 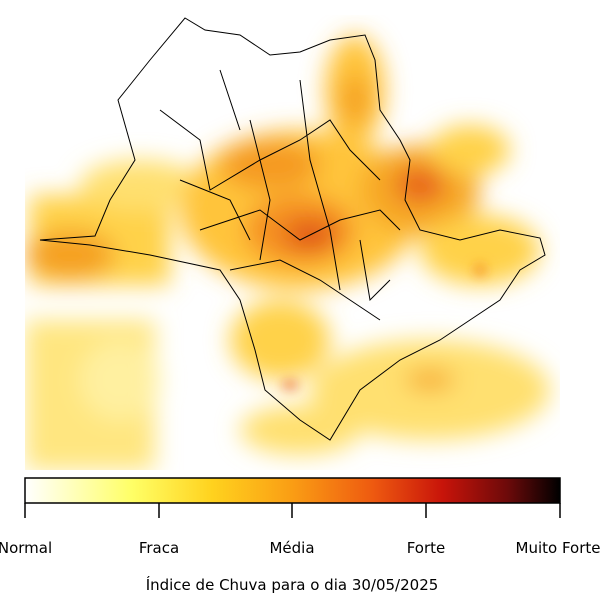 What do you see at coordinates (26, 548) in the screenshot?
I see `colorbar-label: Normal` at bounding box center [26, 548].